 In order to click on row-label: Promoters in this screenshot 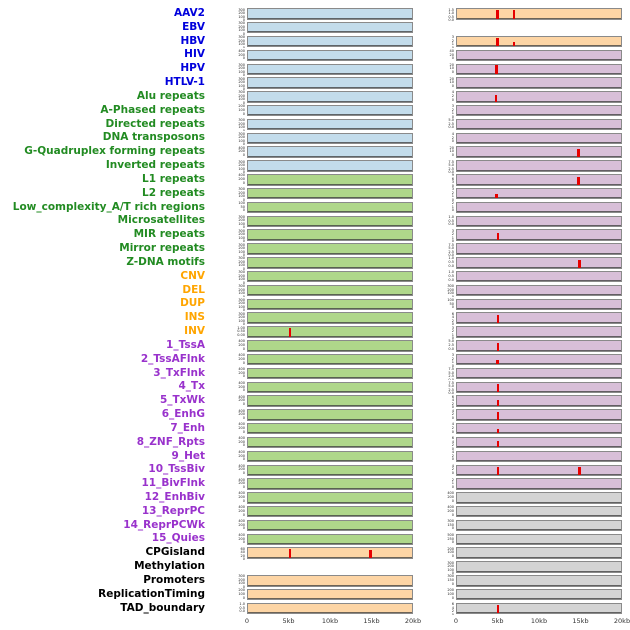, I will do `click(174, 579)`.